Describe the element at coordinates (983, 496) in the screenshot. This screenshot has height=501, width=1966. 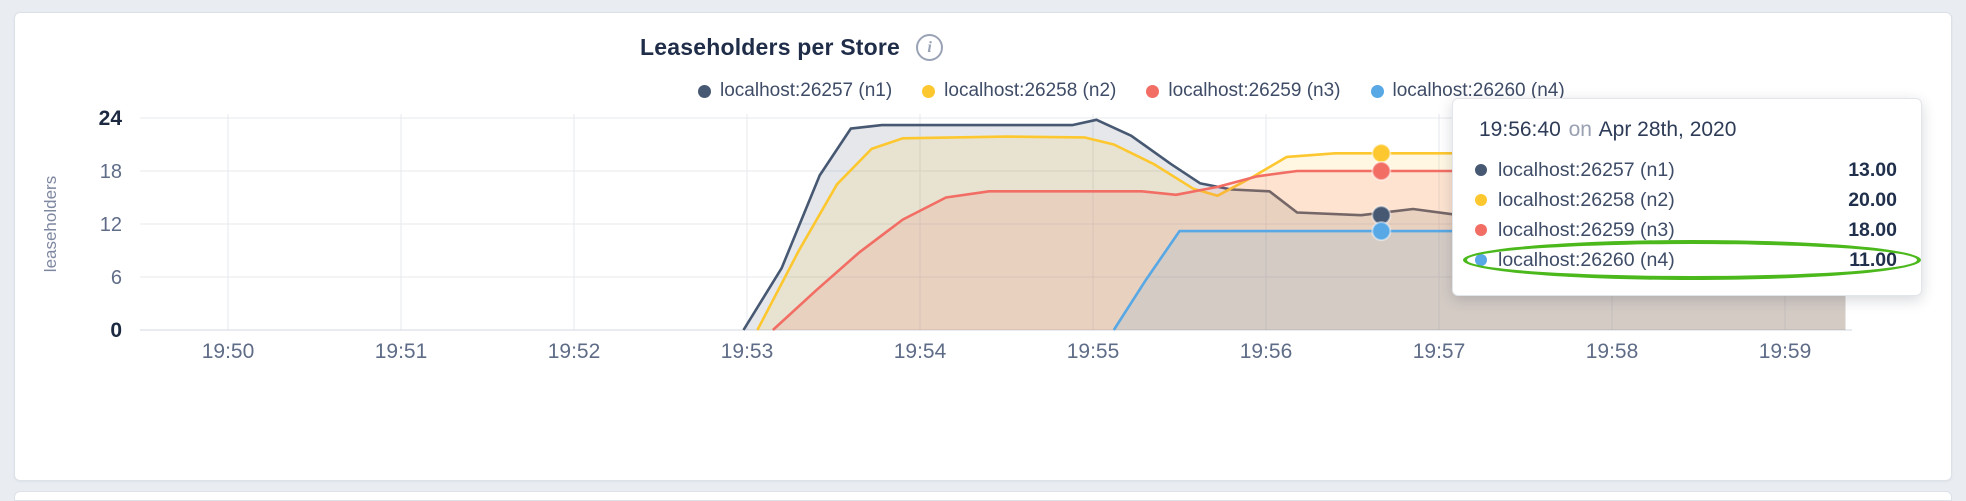
I see `next-card-edge` at that location.